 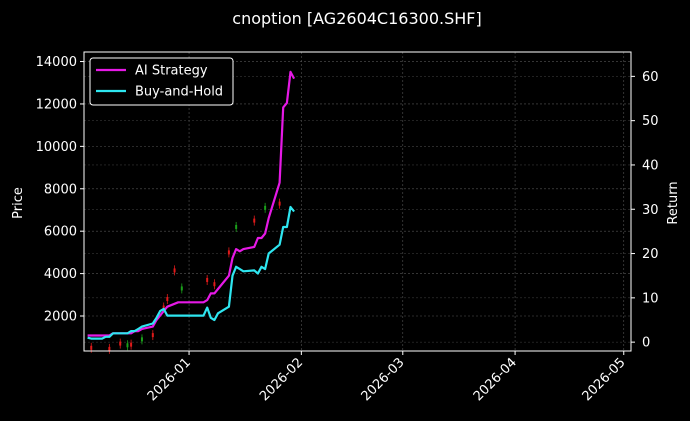 What do you see at coordinates (356, 18) in the screenshot?
I see `chart-title: cnoption [AG2604C16300.SHF]` at bounding box center [356, 18].